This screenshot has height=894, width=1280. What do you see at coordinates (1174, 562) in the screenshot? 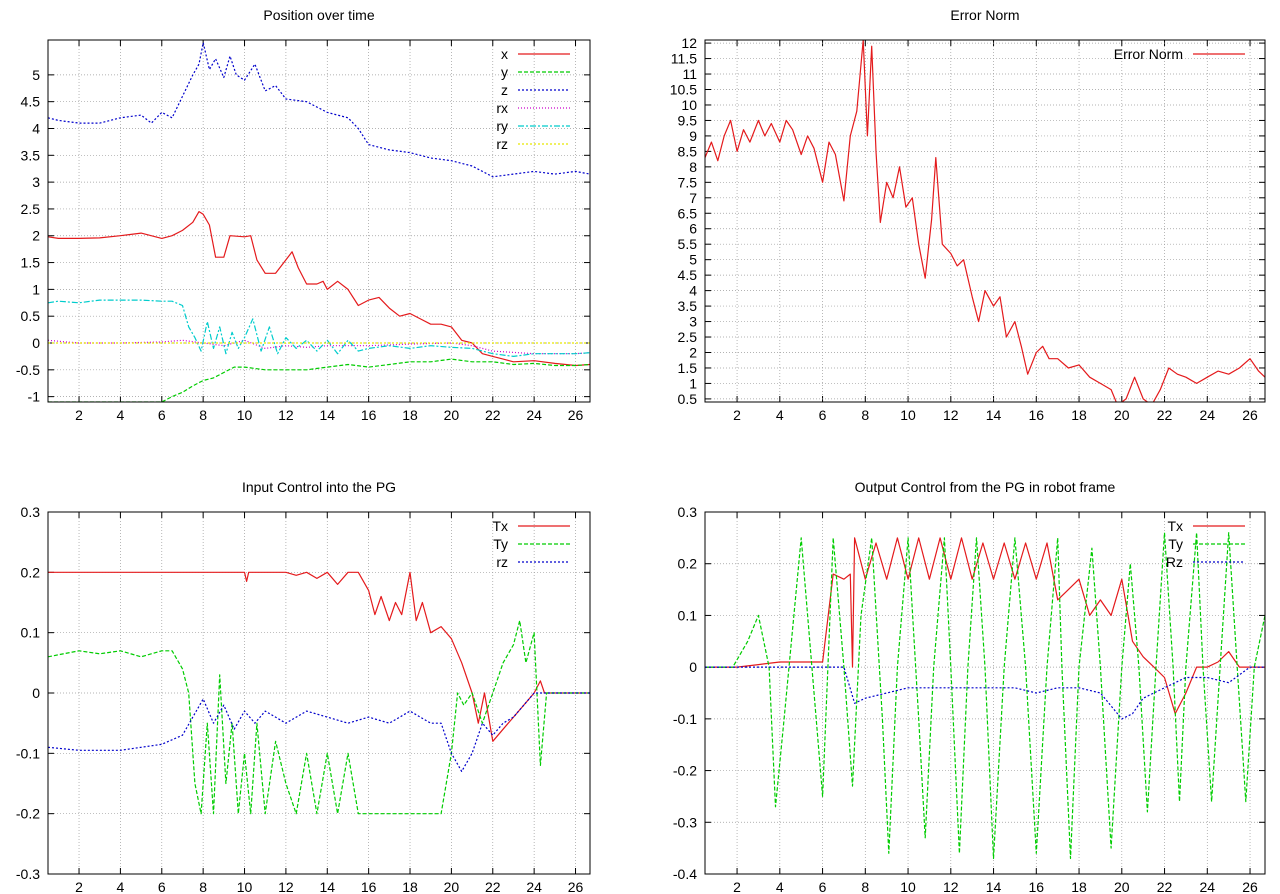
I see `legend-label-rz: Rz` at bounding box center [1174, 562].